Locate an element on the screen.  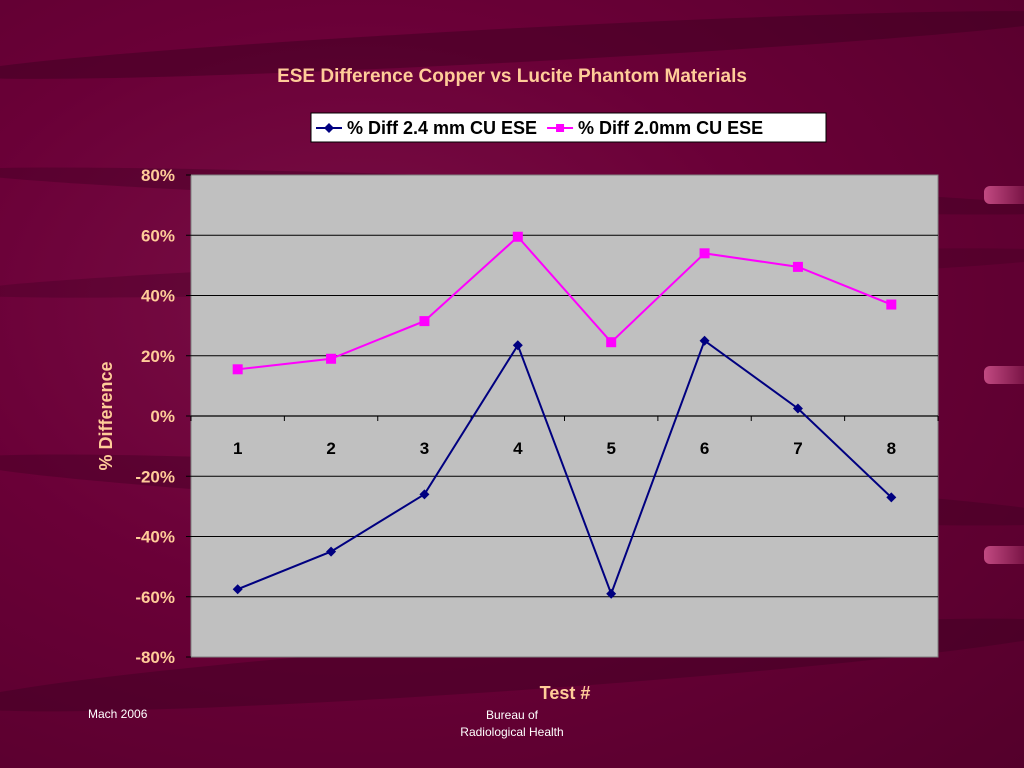
x-tick-label: 2 is located at coordinates (330, 448).